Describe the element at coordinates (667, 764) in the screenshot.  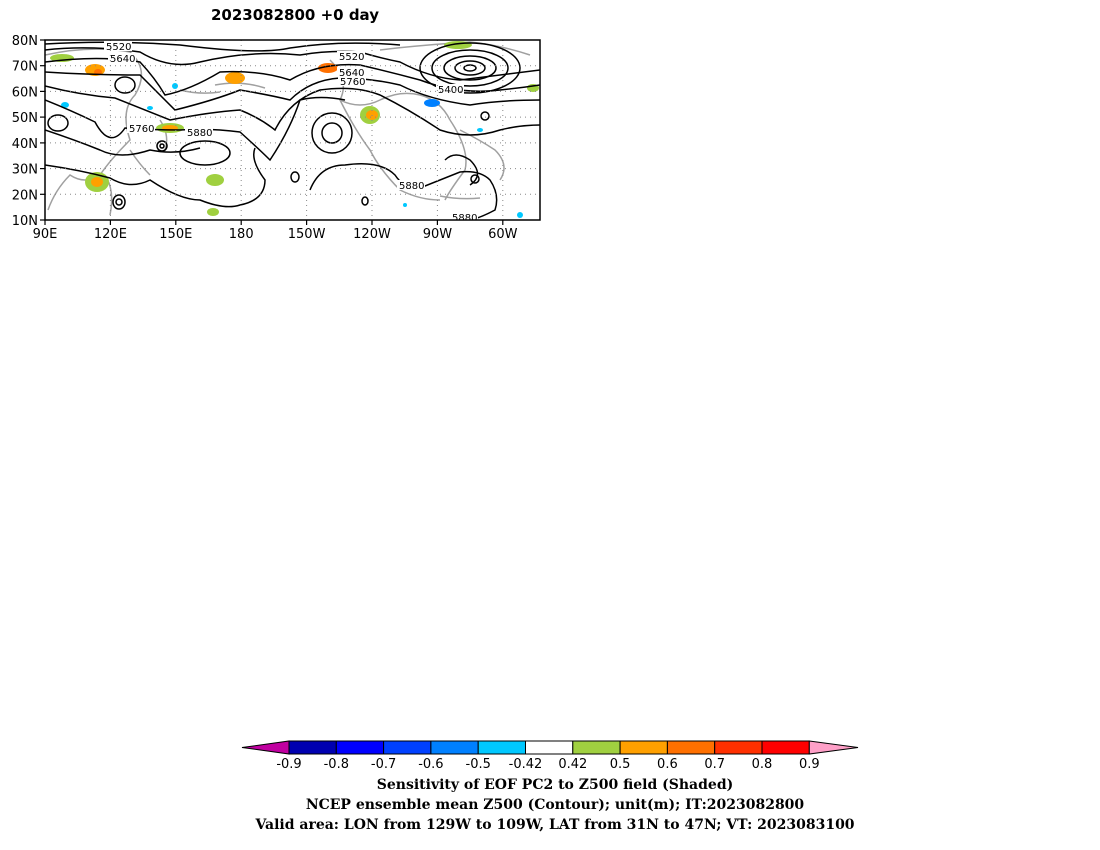
I see `colorbar-tick-label: 0.6` at that location.